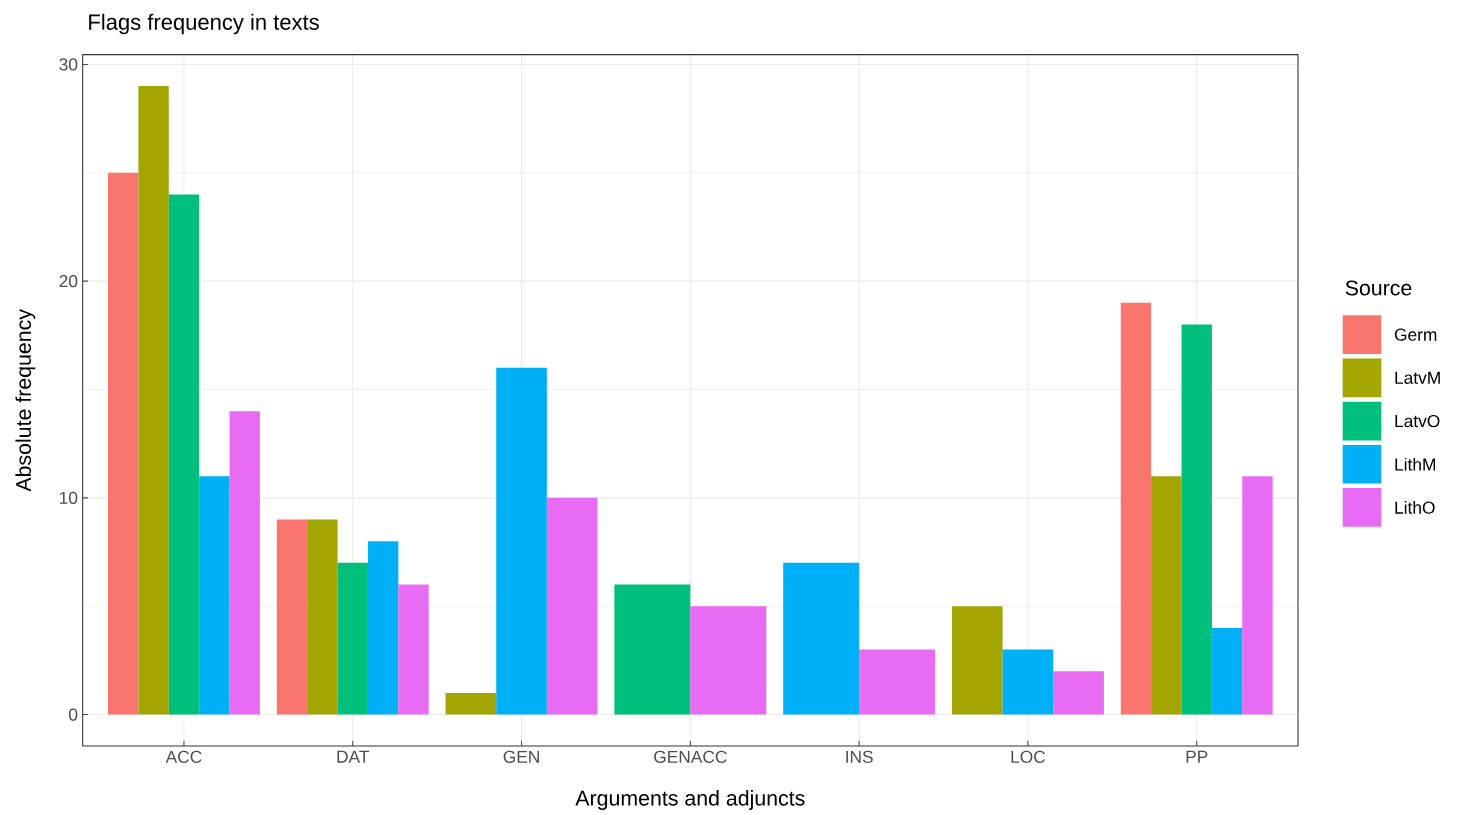 This screenshot has height=815, width=1460. What do you see at coordinates (690, 757) in the screenshot?
I see `x-tick-label: GENACC` at bounding box center [690, 757].